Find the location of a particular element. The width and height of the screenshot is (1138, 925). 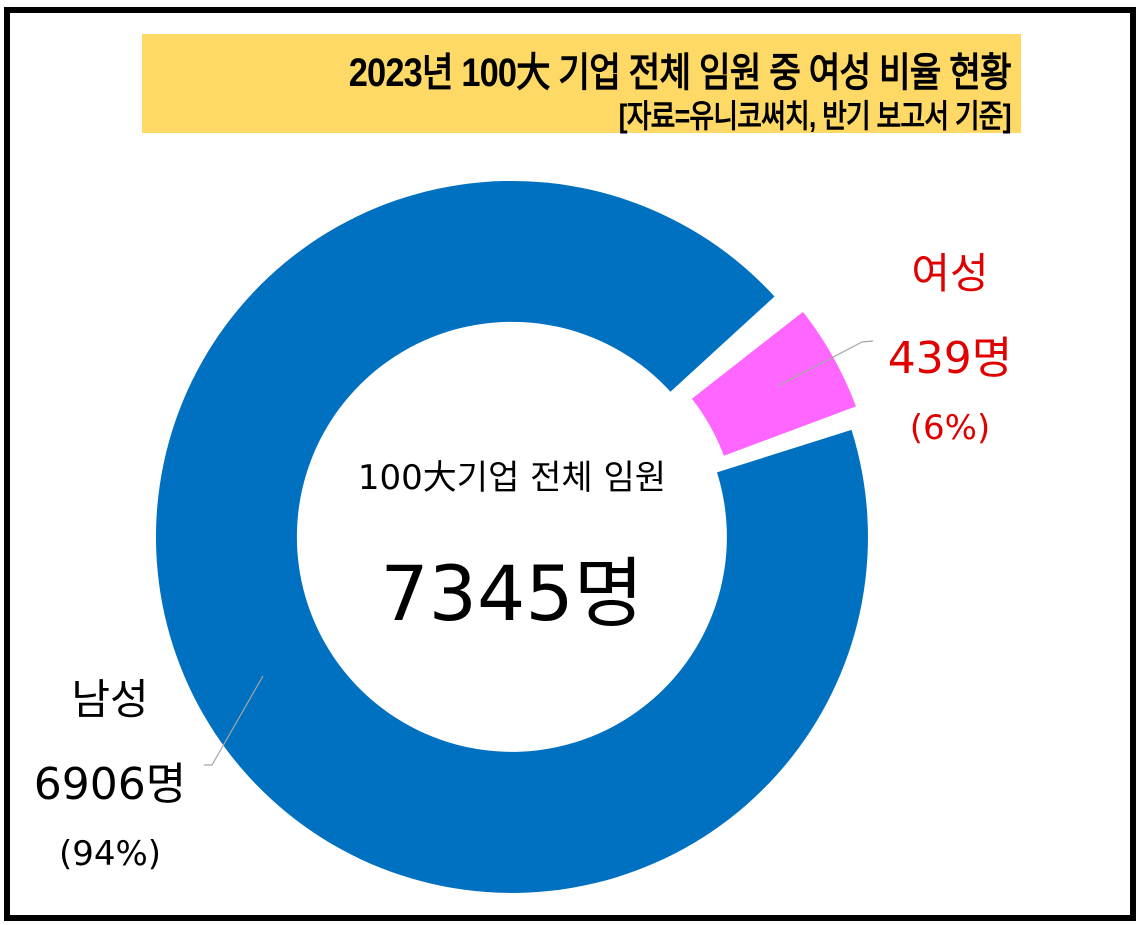

female-count: 439명 is located at coordinates (950, 358).